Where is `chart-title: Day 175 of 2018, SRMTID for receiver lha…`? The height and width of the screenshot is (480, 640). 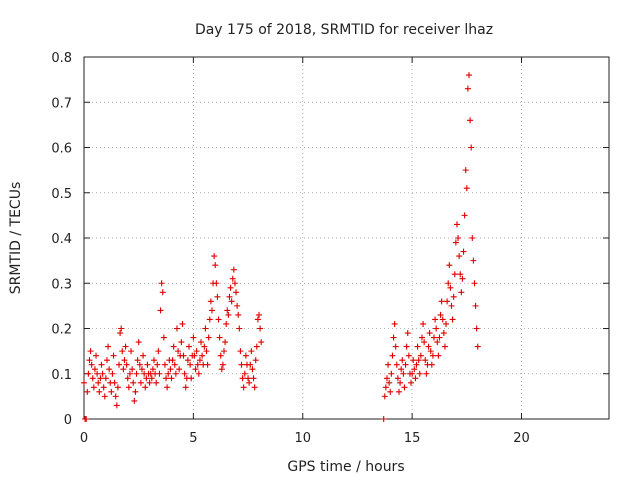
chart-title: Day 175 of 2018, SRMTID for receiver lha… is located at coordinates (344, 30).